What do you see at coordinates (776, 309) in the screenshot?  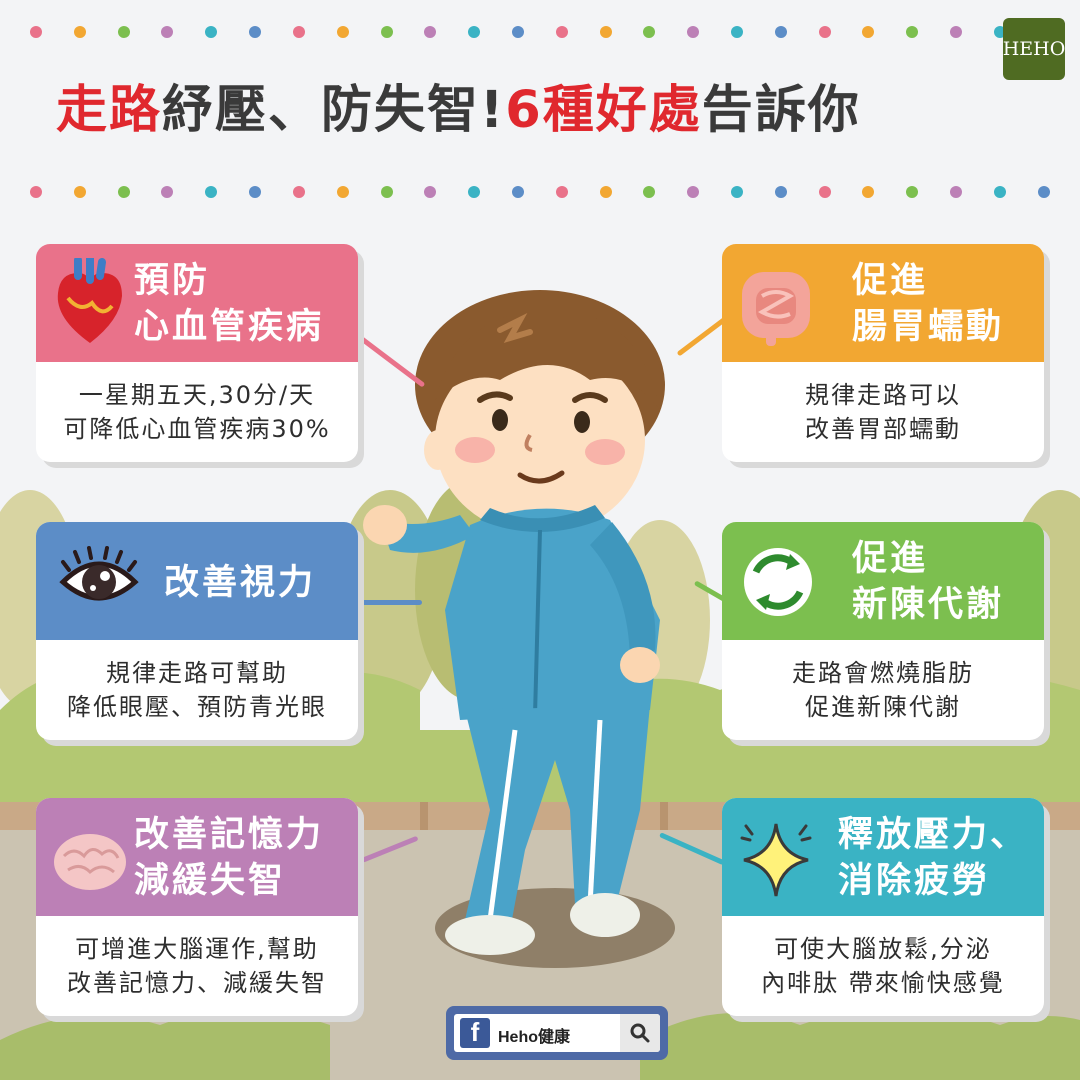 I see `intestine-icon` at bounding box center [776, 309].